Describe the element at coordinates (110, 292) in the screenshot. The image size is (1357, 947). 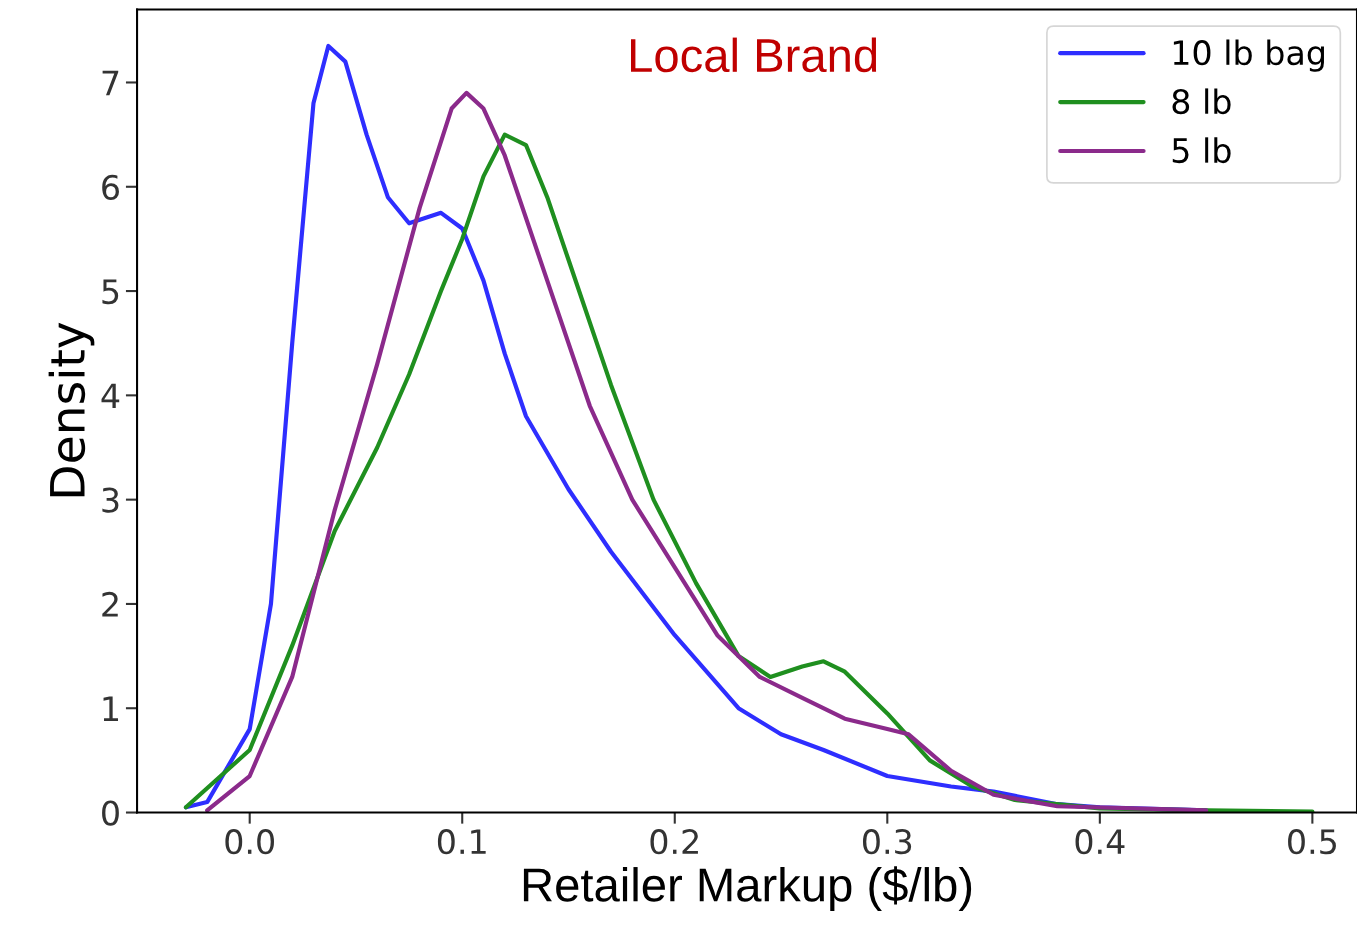
I see `y-tick-label: 5` at that location.